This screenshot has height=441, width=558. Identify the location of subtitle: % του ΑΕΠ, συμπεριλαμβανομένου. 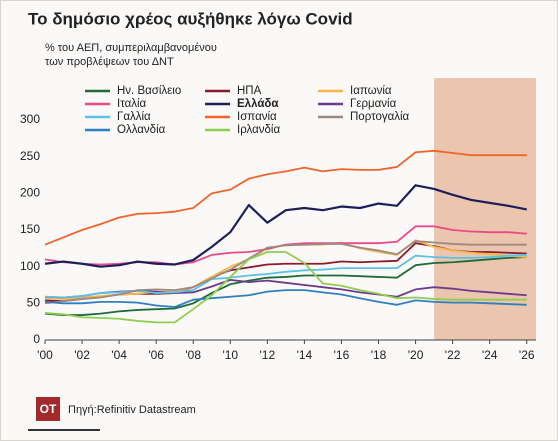
(131, 48).